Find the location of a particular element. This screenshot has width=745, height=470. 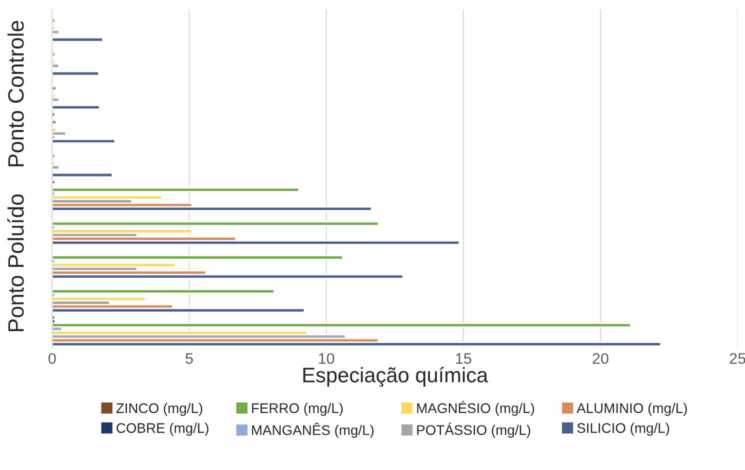

legend-label: COBRE (mg/L) is located at coordinates (162, 429).